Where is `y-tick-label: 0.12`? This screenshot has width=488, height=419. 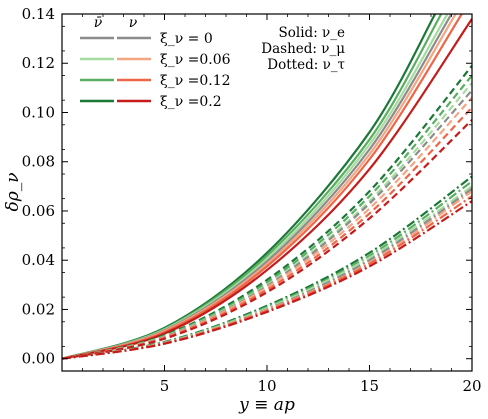 y-tick-label: 0.12 is located at coordinates (38, 63).